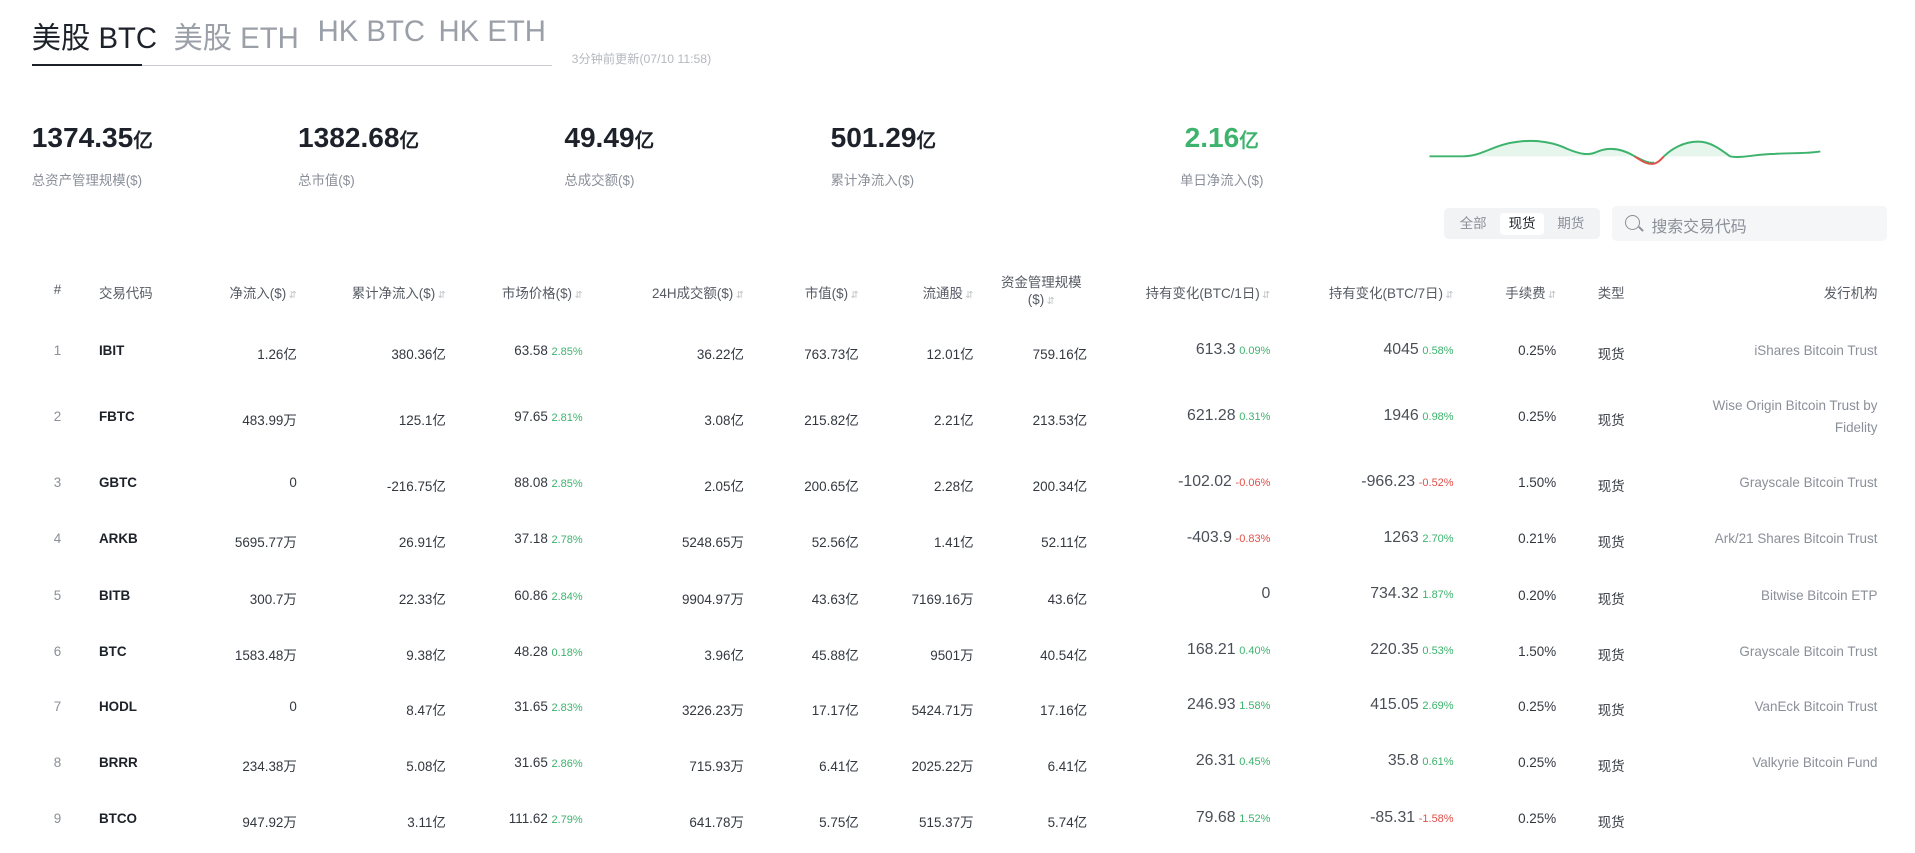 Image resolution: width=1915 pixels, height=853 pixels. I want to click on market-cap: 17.17亿, so click(835, 710).